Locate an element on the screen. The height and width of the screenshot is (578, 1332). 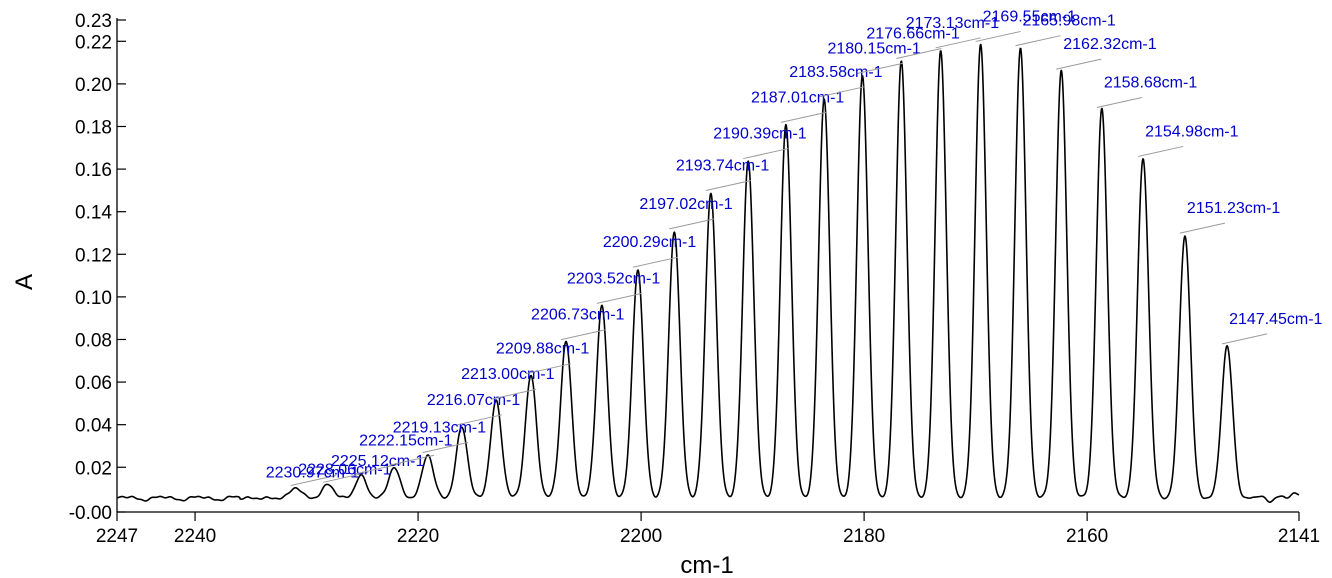
peak-label: 2206.73cm-1 is located at coordinates (577, 315).